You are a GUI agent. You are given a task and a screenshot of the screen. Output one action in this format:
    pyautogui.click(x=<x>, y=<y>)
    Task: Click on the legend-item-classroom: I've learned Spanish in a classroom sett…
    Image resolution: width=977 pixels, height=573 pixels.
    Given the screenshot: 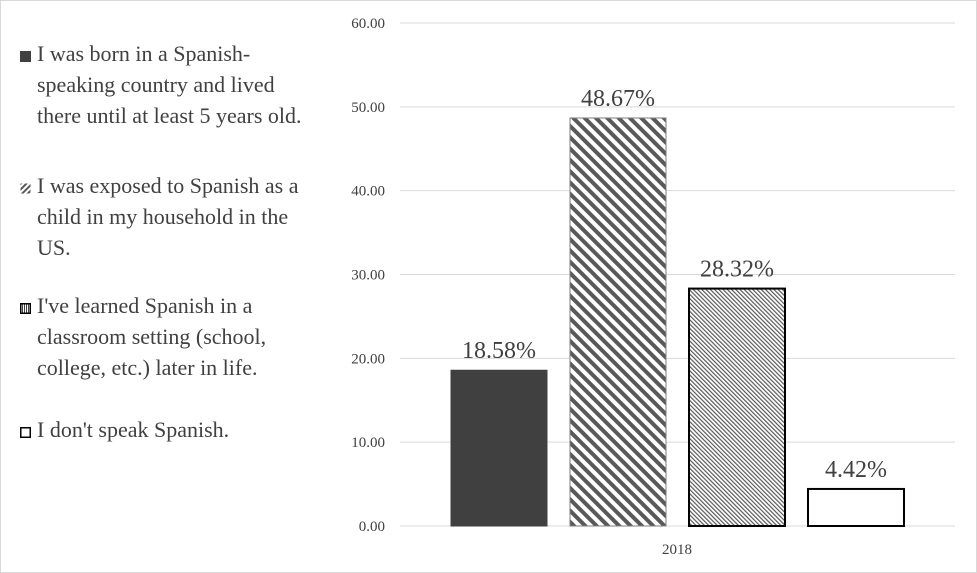 What is the action you would take?
    pyautogui.click(x=171, y=338)
    